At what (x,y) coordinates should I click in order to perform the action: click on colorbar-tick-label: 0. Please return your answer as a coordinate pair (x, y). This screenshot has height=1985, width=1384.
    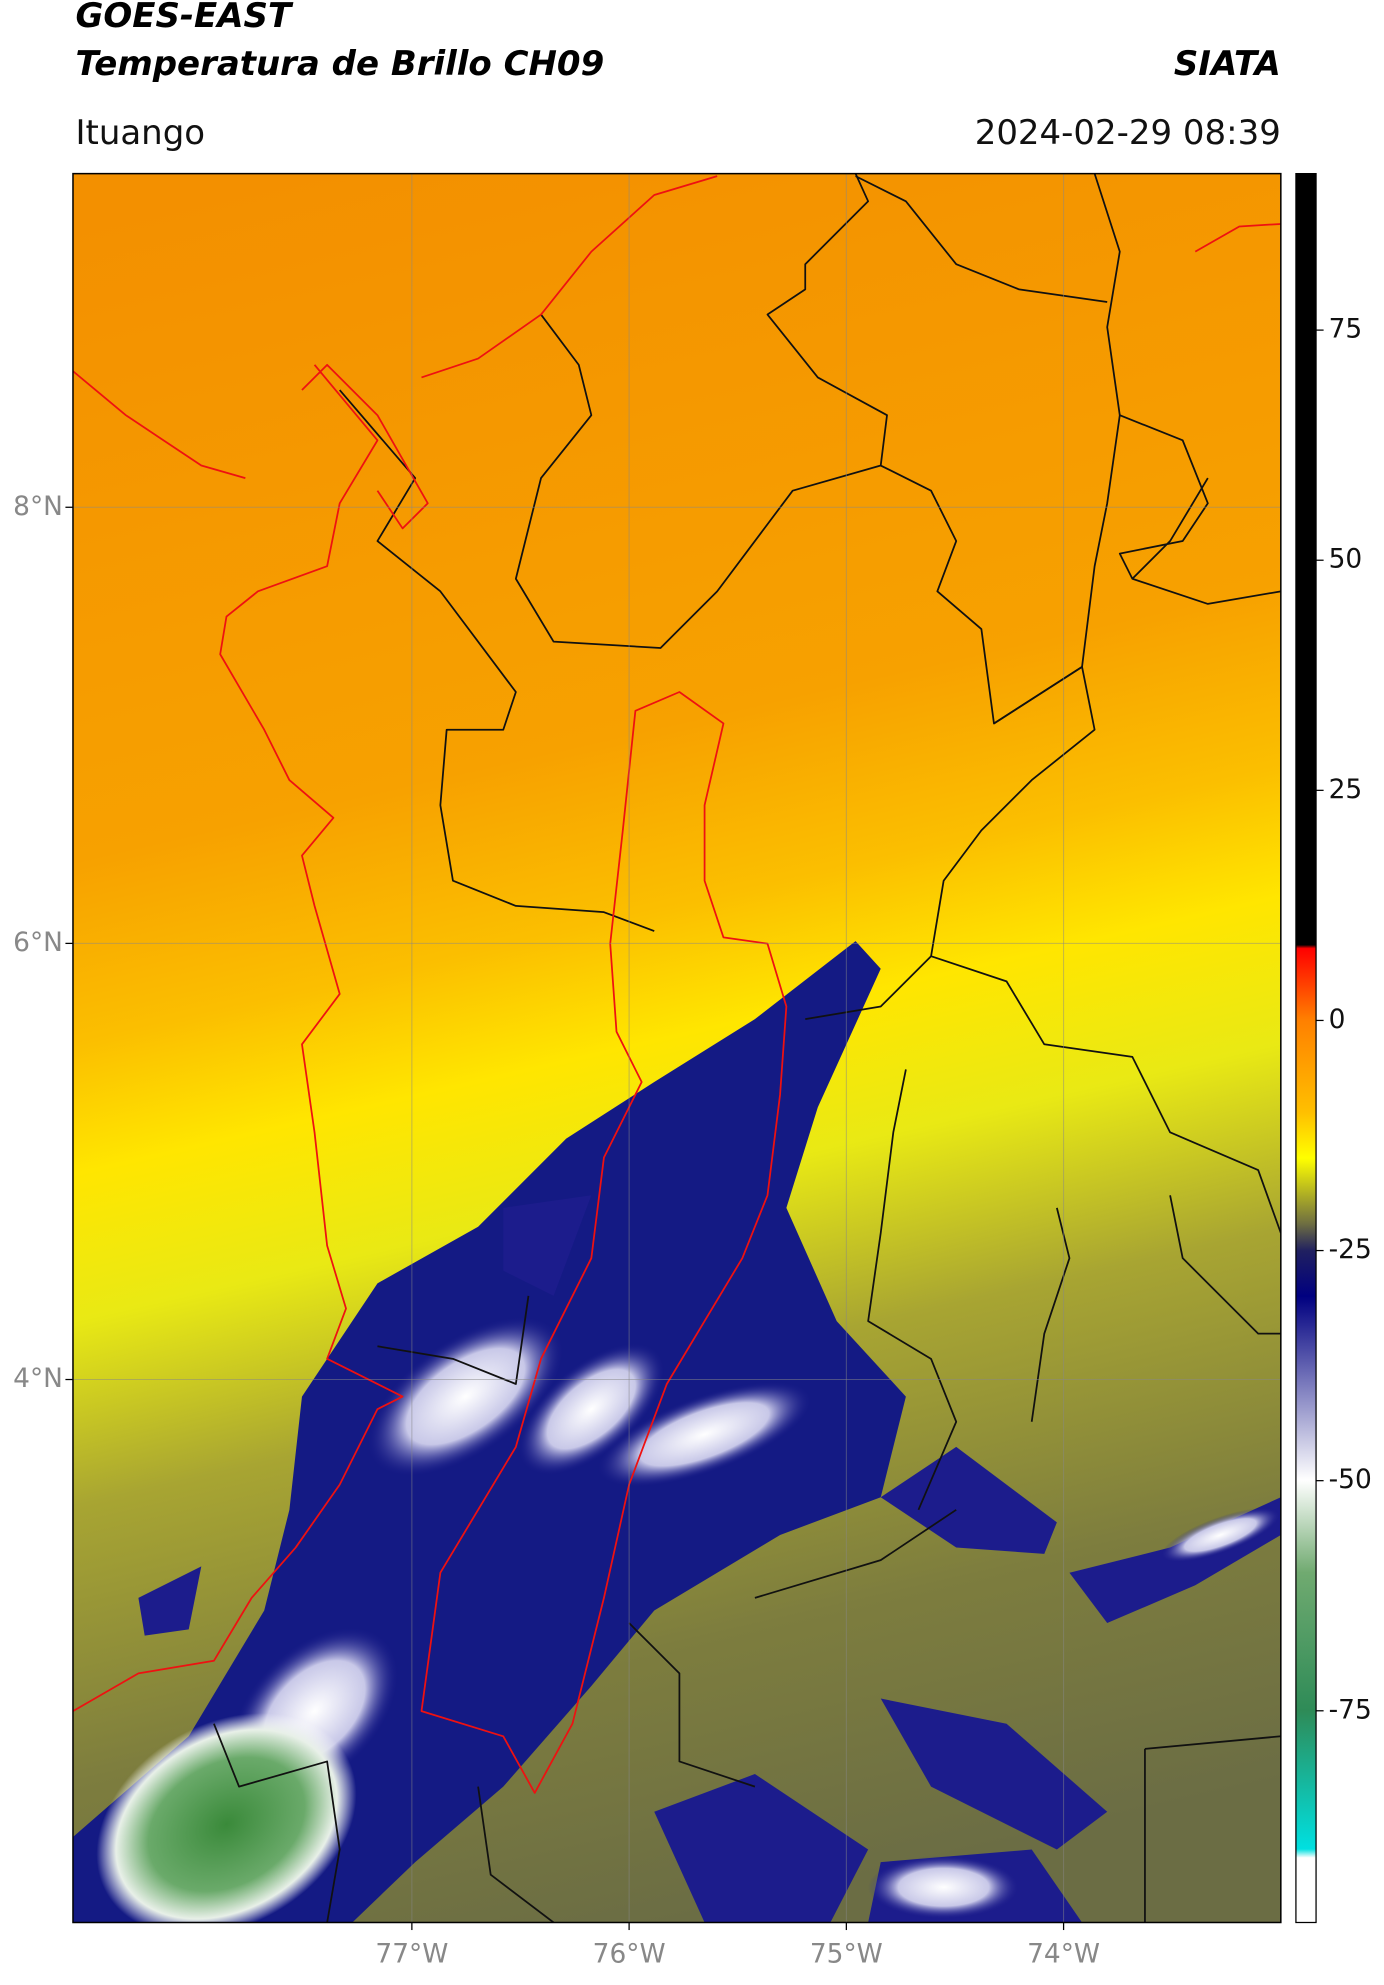
    Looking at the image, I should click on (1337, 1019).